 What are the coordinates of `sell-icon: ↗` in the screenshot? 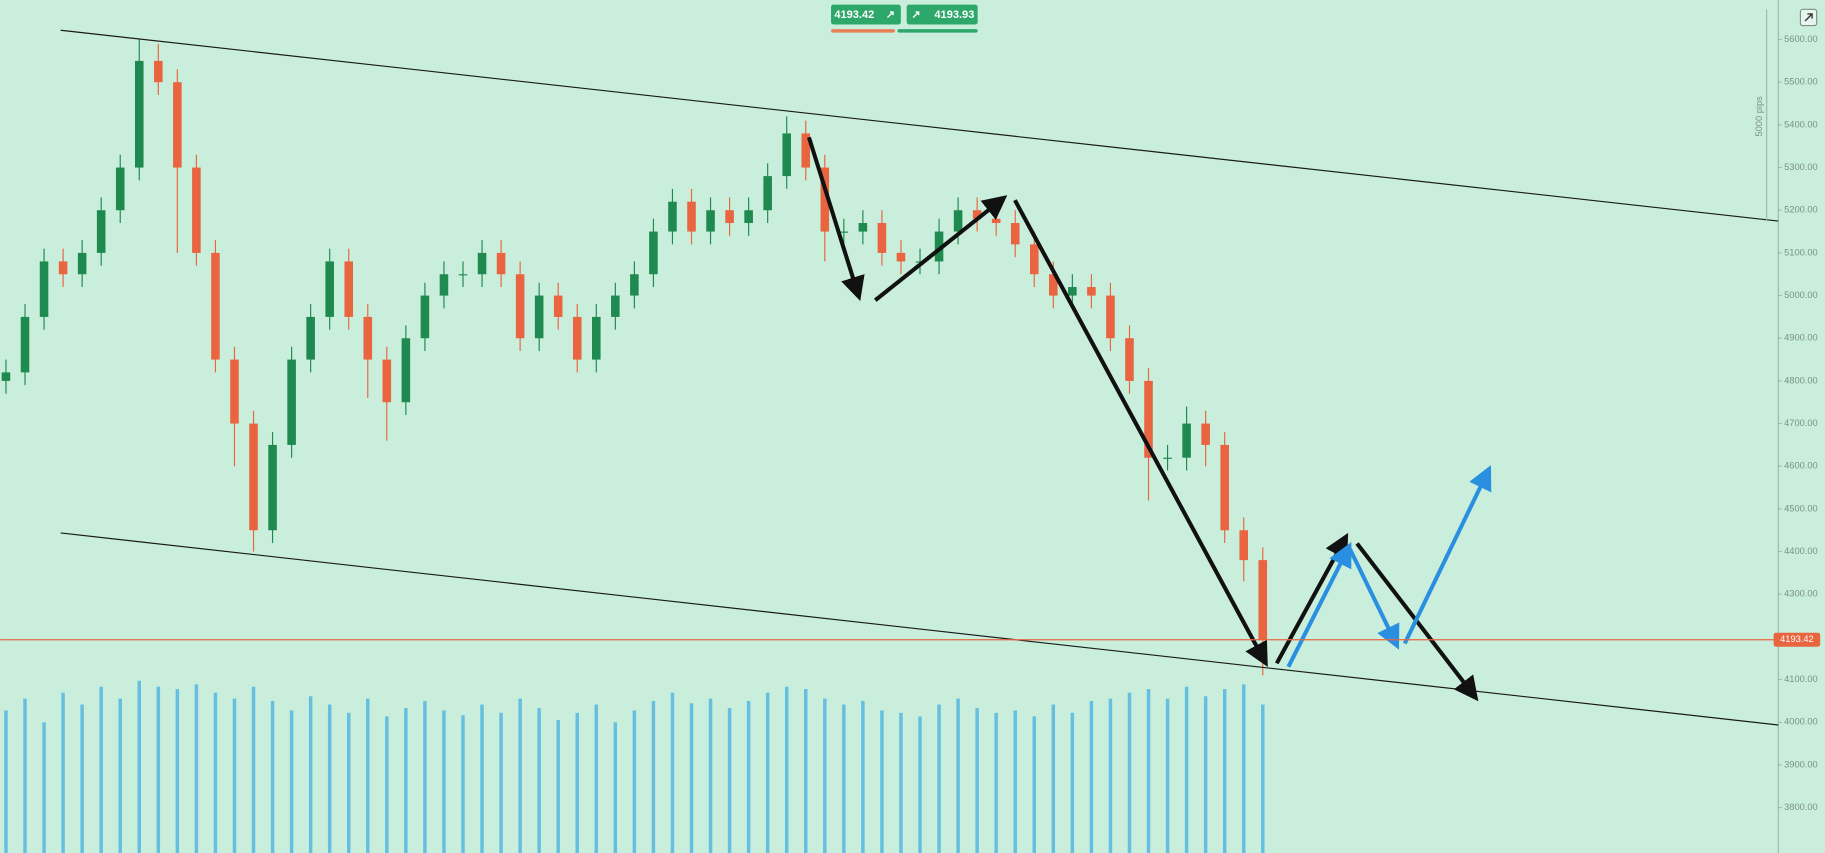 It's located at (890, 15).